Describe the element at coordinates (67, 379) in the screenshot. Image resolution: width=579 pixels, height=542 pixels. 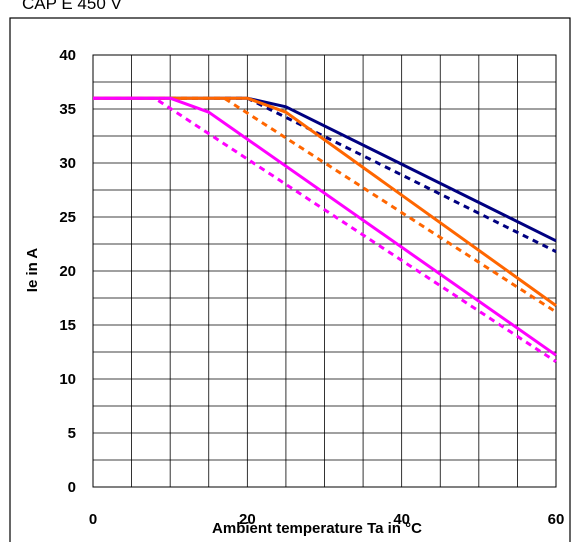
I see `y-tick-label: 10` at that location.